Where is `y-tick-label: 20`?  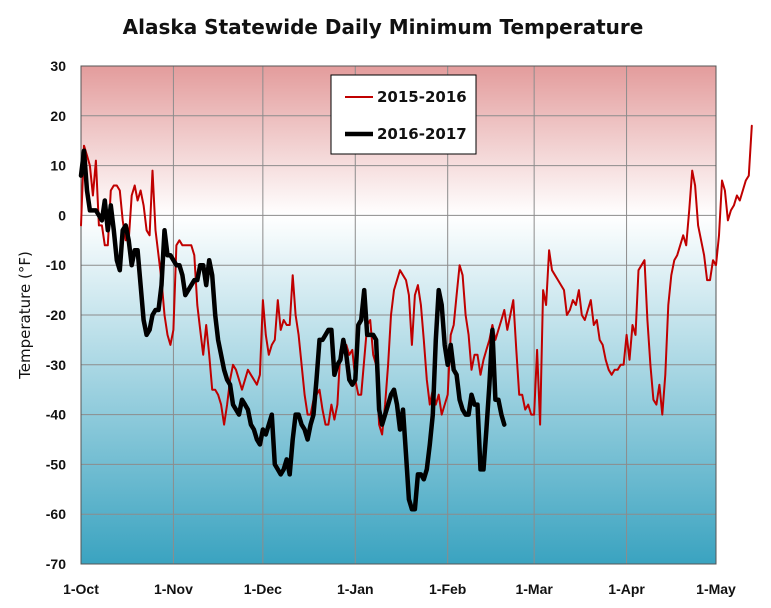
y-tick-label: 20 is located at coordinates (58, 116).